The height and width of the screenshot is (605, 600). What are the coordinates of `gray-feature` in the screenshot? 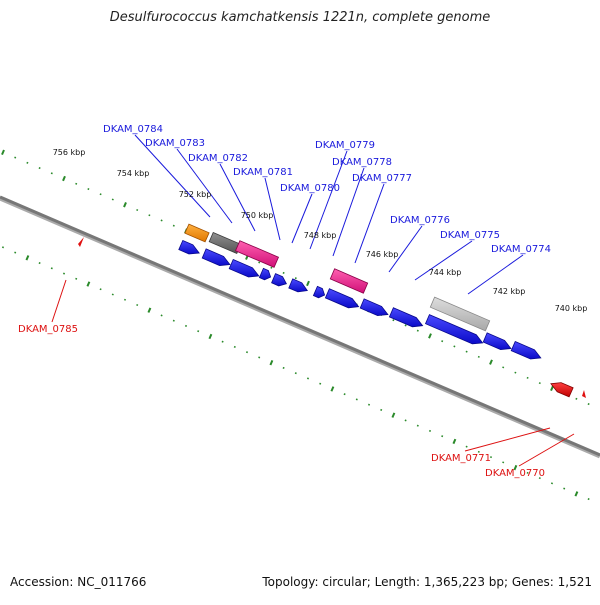 It's located at (225, 243).